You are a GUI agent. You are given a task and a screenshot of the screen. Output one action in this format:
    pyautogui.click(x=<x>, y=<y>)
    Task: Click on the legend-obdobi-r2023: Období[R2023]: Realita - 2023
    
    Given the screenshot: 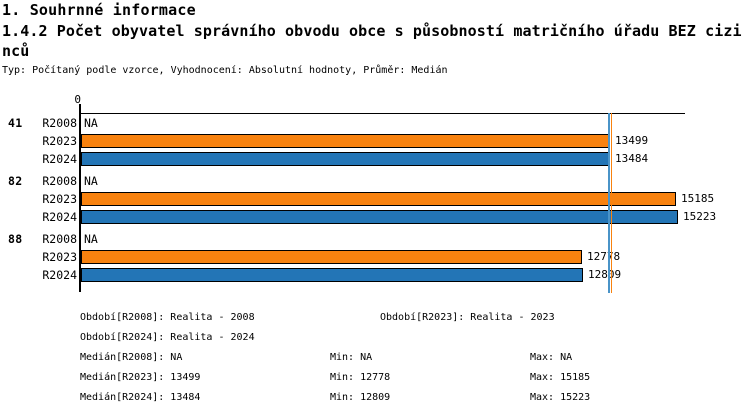 What is the action you would take?
    pyautogui.click(x=467, y=317)
    